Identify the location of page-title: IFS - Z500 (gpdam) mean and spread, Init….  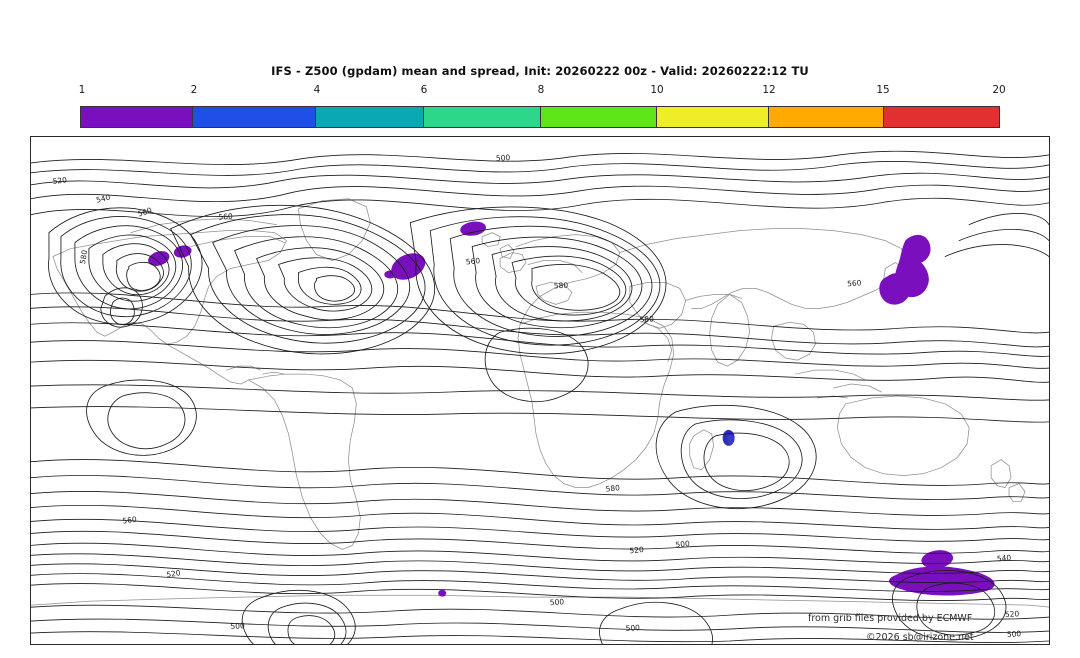
(540, 71).